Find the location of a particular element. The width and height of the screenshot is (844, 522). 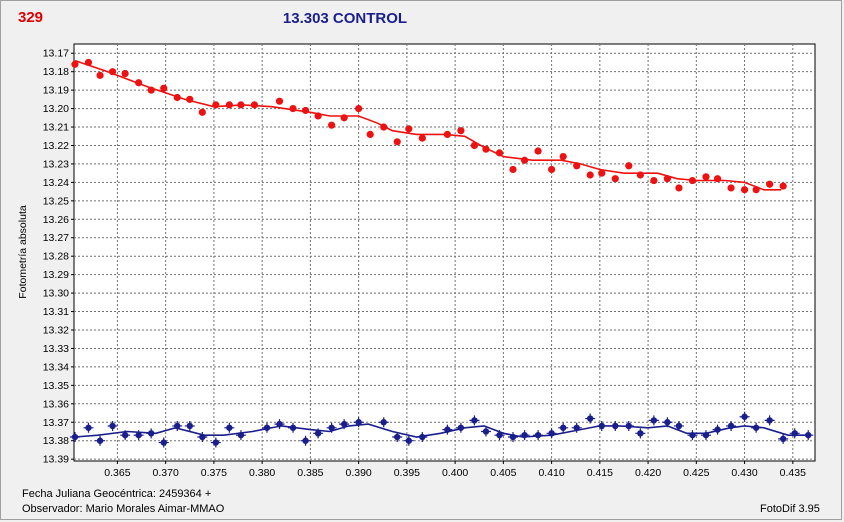

x-tick-label: 0.390 is located at coordinates (358, 473).